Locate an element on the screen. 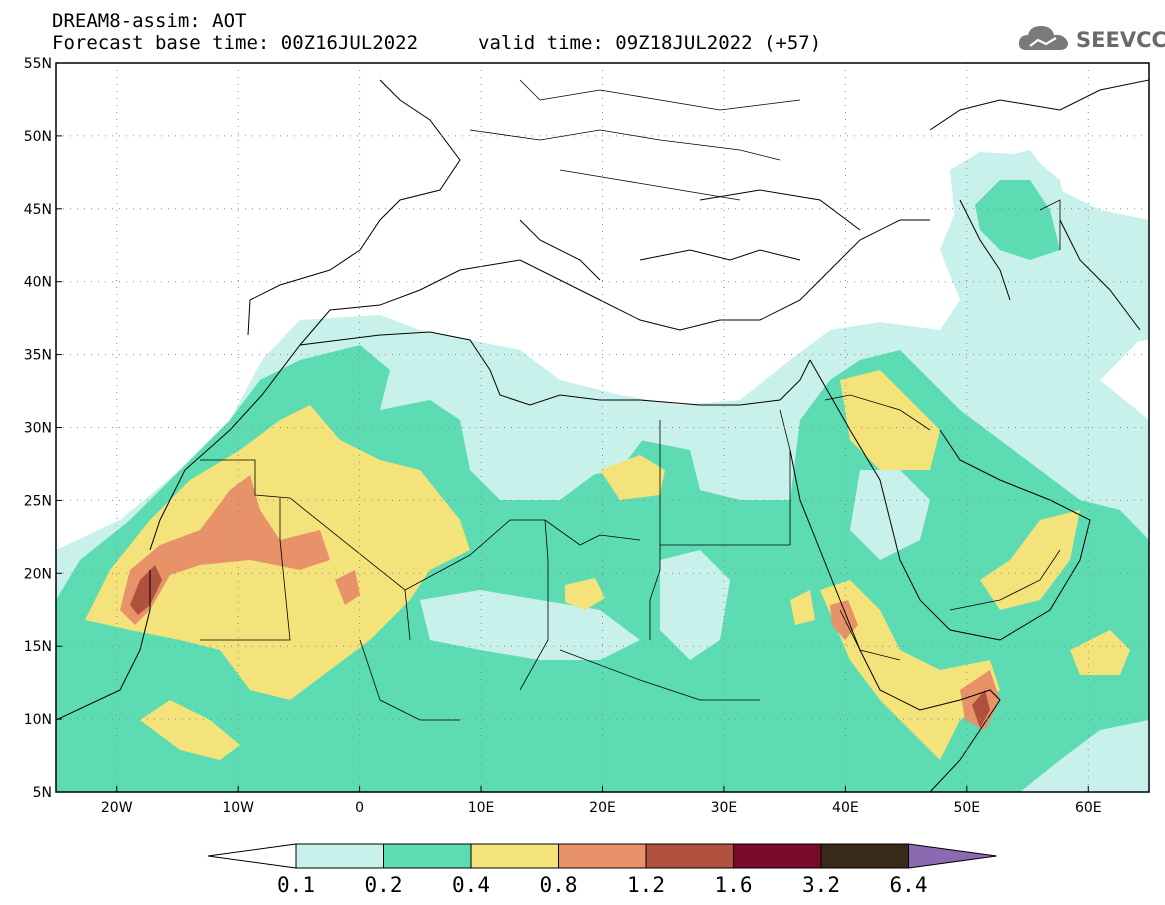 This screenshot has width=1165, height=905. lat-tick-label: 45N is located at coordinates (38, 210).